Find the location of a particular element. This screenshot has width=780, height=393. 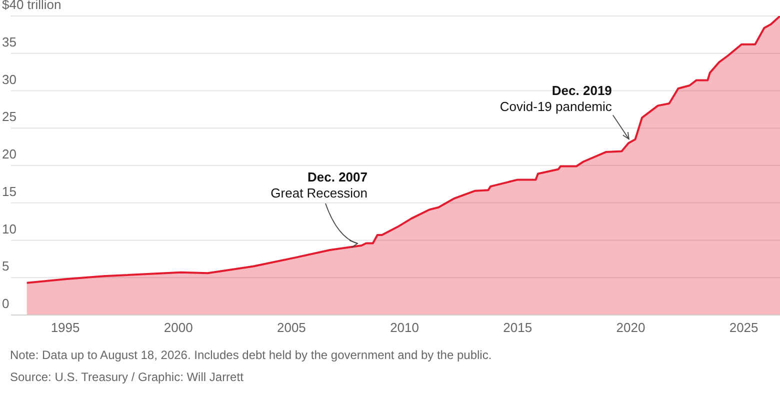

x-tick-label: 2000 is located at coordinates (178, 328).